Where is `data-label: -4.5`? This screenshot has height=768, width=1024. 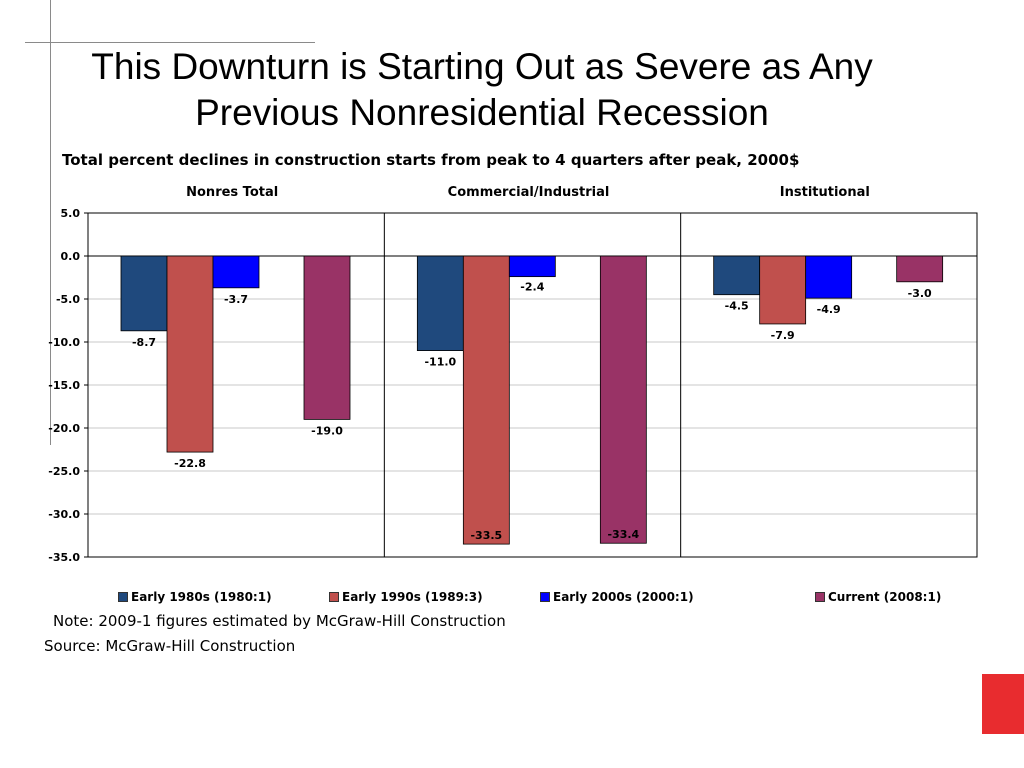
data-label: -4.5 is located at coordinates (737, 306).